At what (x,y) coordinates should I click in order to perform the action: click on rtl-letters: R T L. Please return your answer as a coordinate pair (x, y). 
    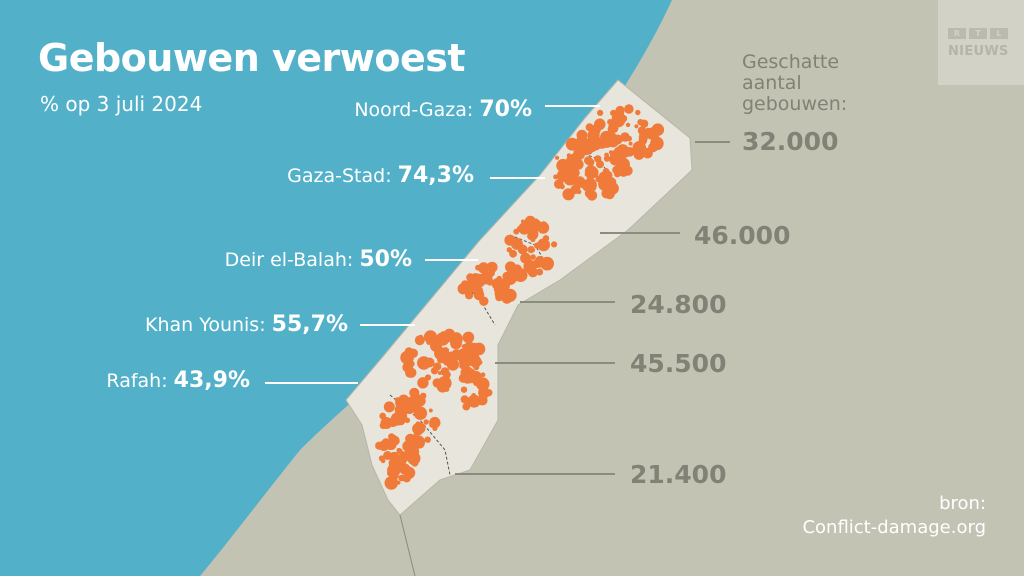
    Looking at the image, I should click on (978, 33).